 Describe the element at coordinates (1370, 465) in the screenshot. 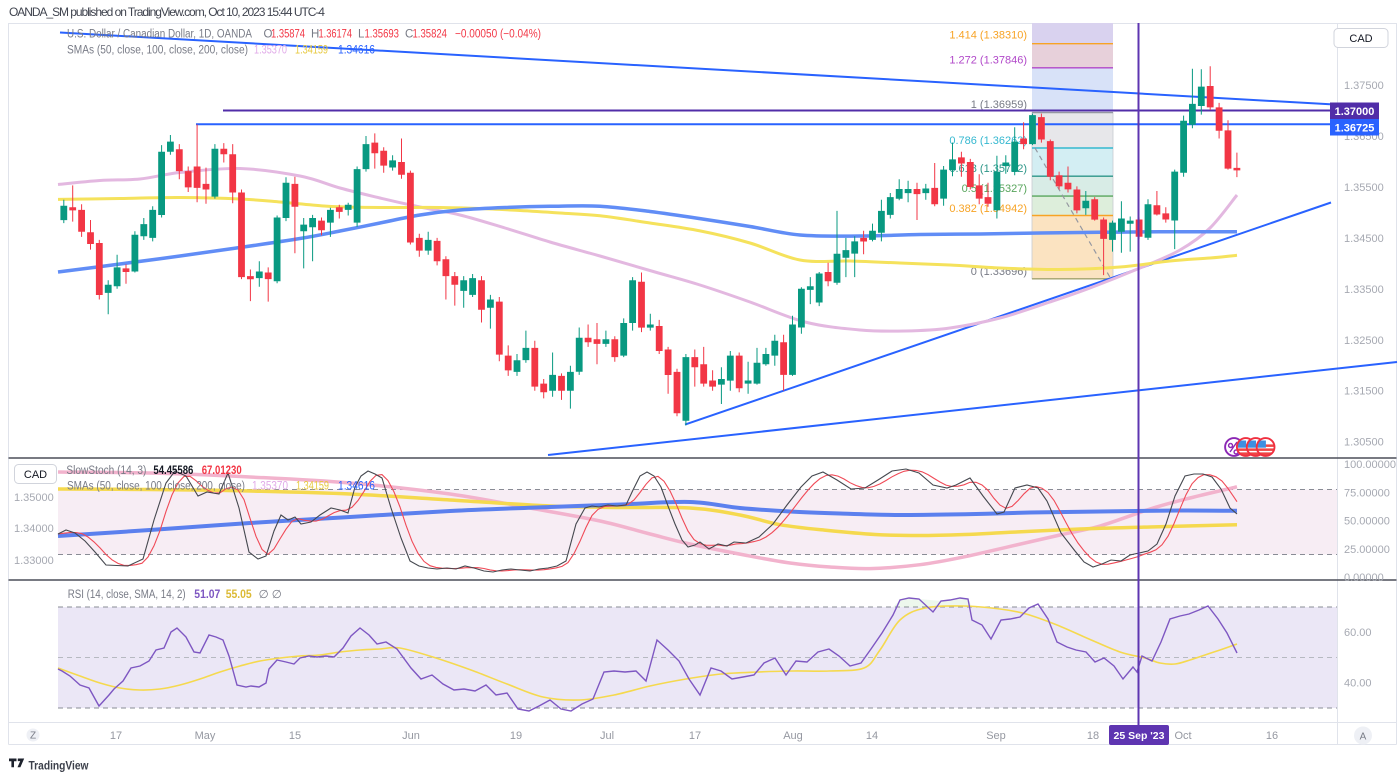

I see `svg-text: 100.00000` at that location.